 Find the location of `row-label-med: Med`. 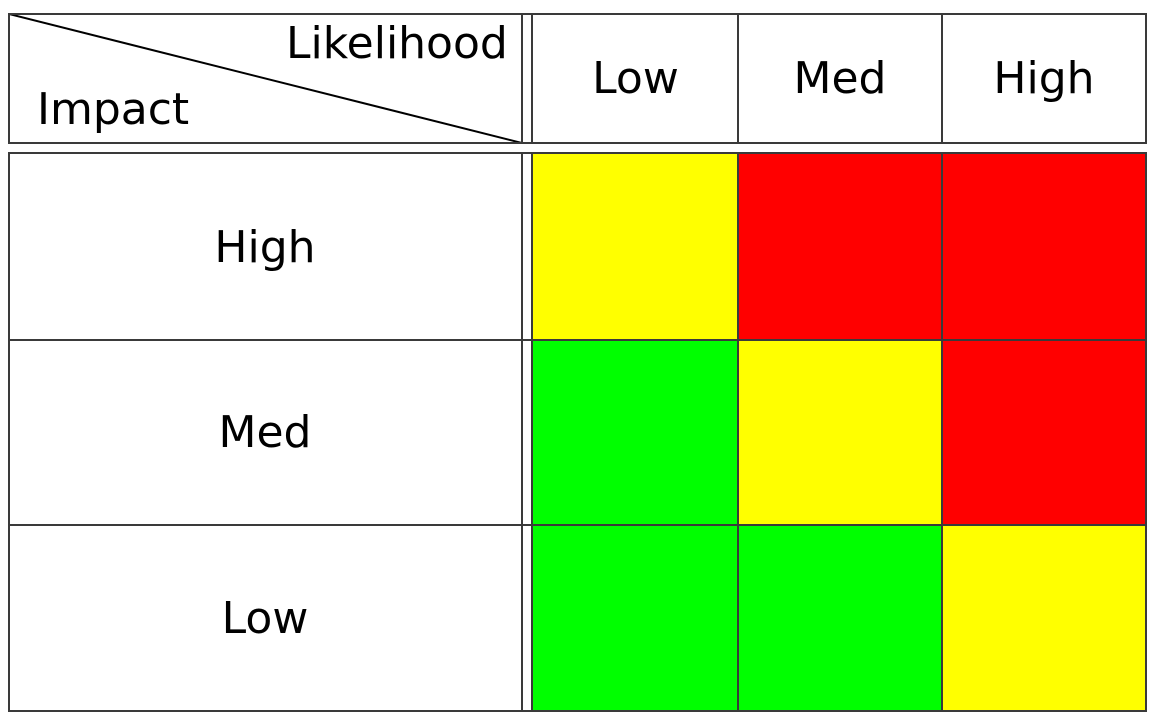

row-label-med: Med is located at coordinates (265, 432).